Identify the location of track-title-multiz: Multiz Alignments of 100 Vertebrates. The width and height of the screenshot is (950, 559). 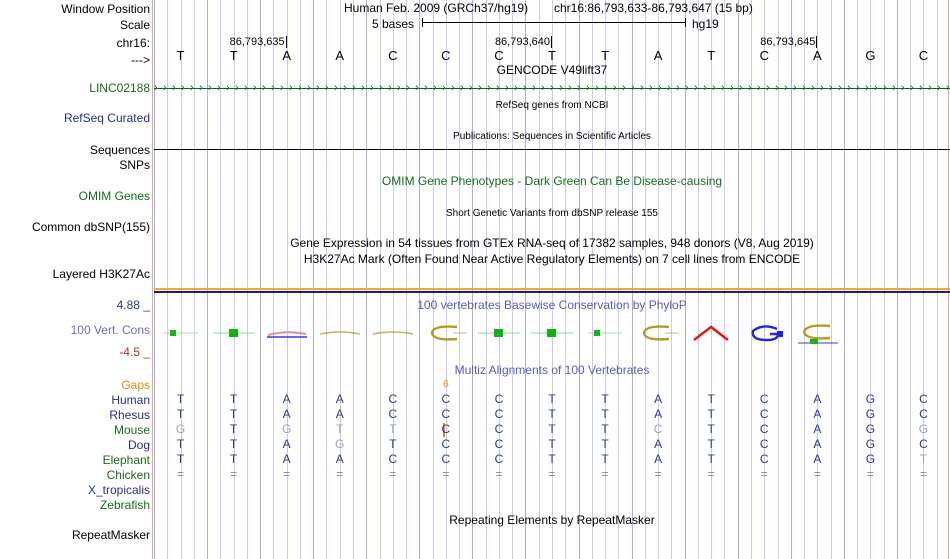
(552, 370).